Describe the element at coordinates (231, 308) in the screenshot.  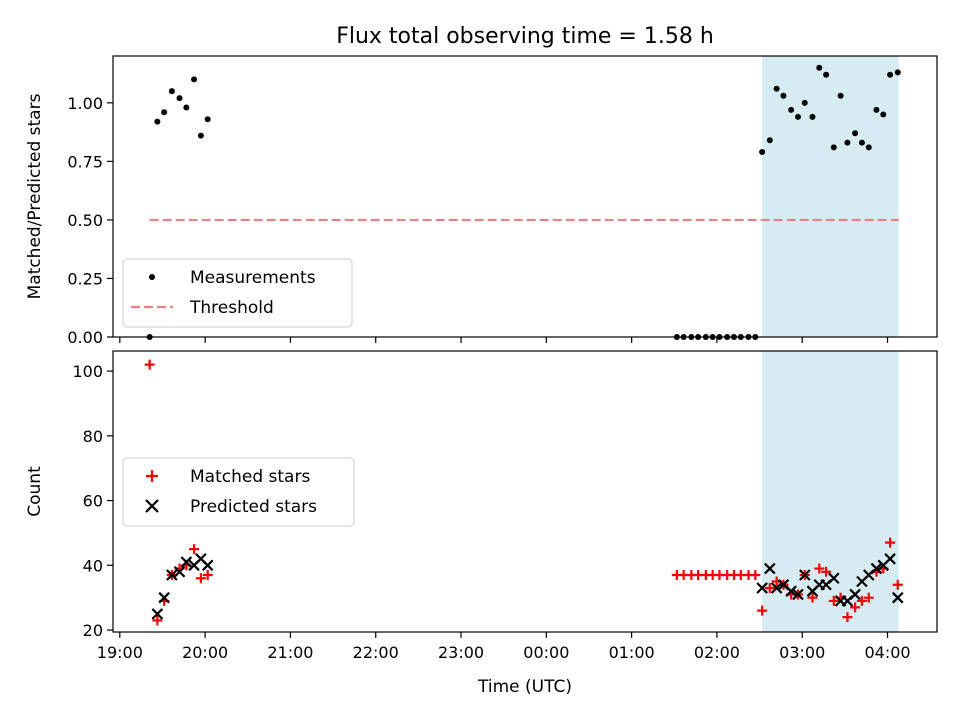
I see `legend-label: Threshold` at that location.